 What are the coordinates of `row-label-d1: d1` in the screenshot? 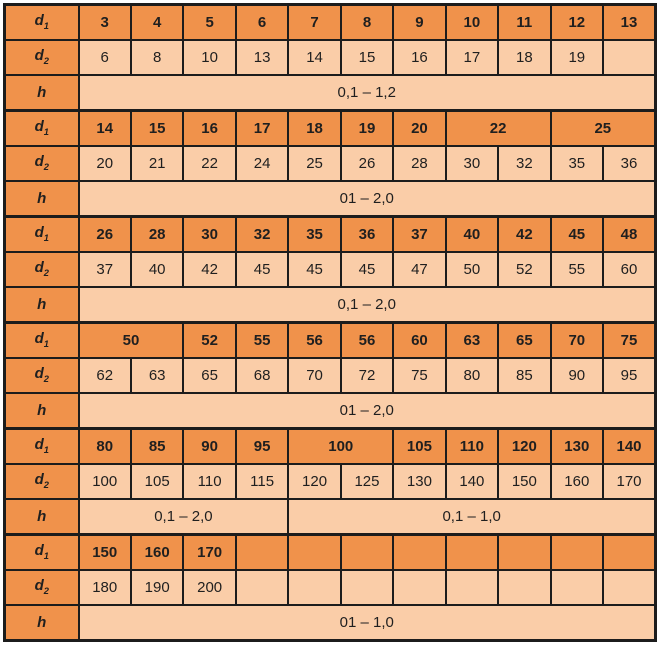 It's located at (41, 552).